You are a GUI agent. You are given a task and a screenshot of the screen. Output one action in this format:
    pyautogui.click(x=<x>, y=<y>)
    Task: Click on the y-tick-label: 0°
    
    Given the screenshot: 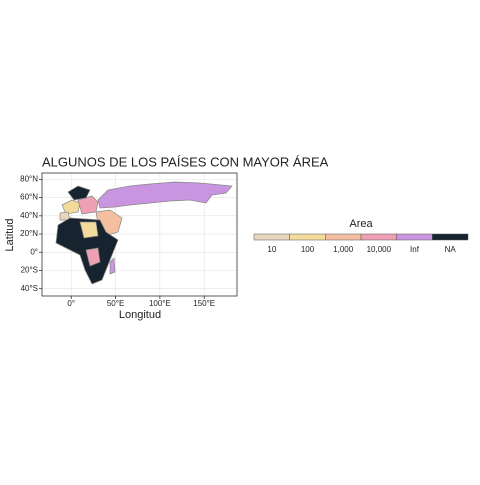 What is the action you would take?
    pyautogui.click(x=34, y=251)
    